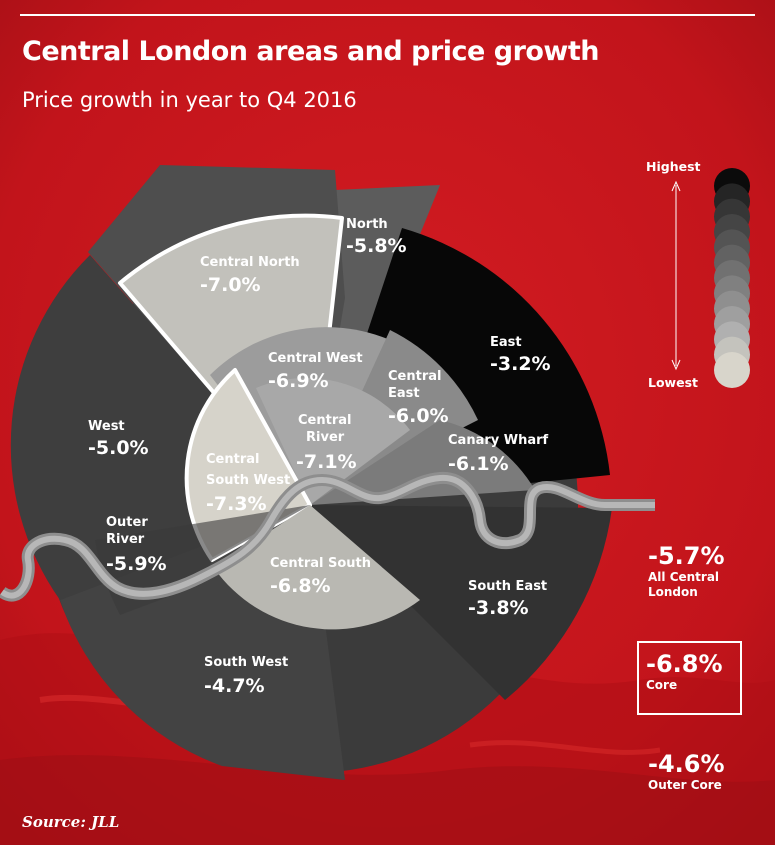 Image resolution: width=775 pixels, height=845 pixels. I want to click on label-south-east: South East, so click(507, 586).